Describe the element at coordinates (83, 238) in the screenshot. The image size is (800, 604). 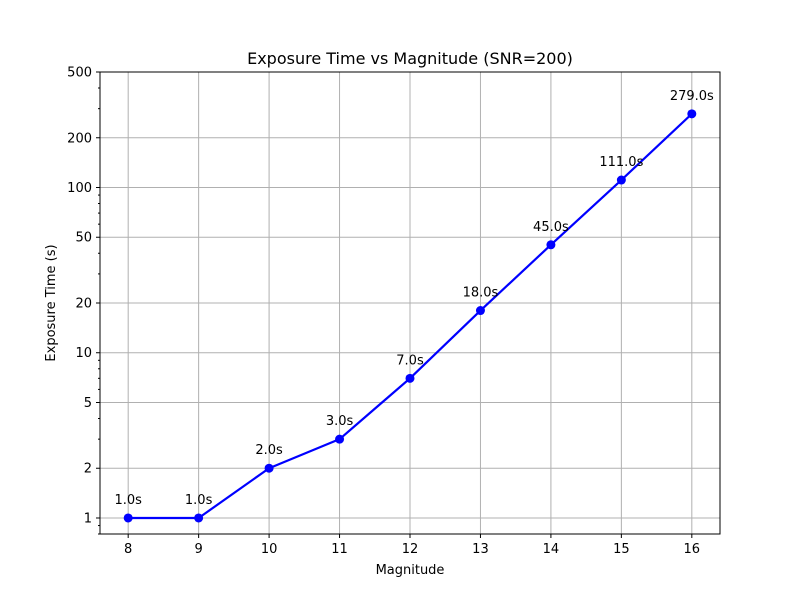
I see `y-tick-label: 50` at that location.